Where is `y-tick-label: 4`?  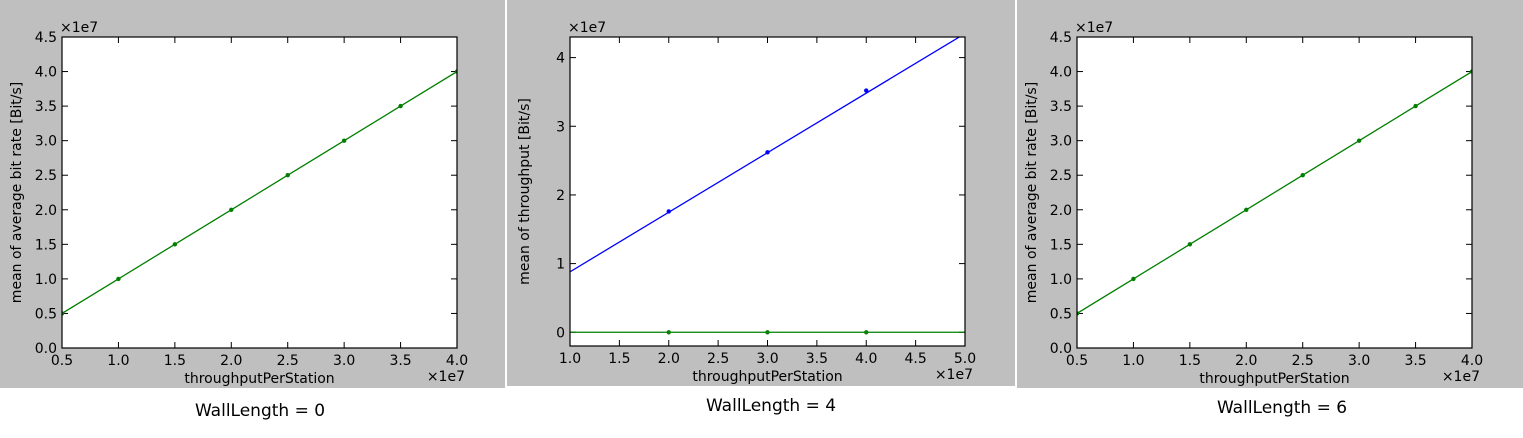 y-tick-label: 4 is located at coordinates (560, 59).